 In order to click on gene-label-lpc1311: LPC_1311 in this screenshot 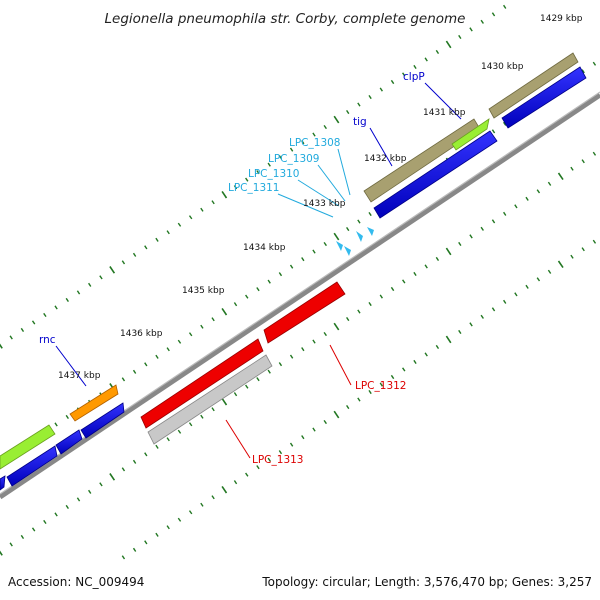, I will do `click(254, 188)`.